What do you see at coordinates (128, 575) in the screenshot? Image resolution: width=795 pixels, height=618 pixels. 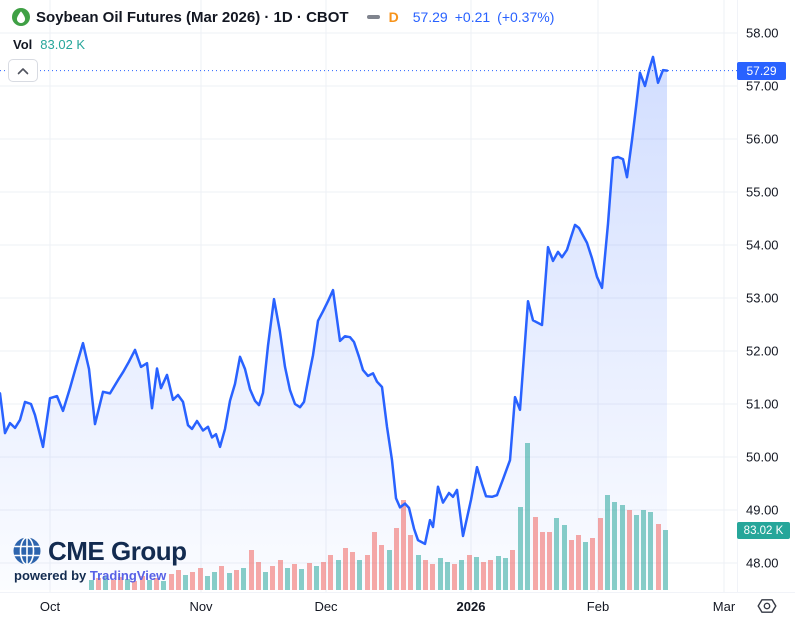 I see `tradingview-link: TradingView` at bounding box center [128, 575].